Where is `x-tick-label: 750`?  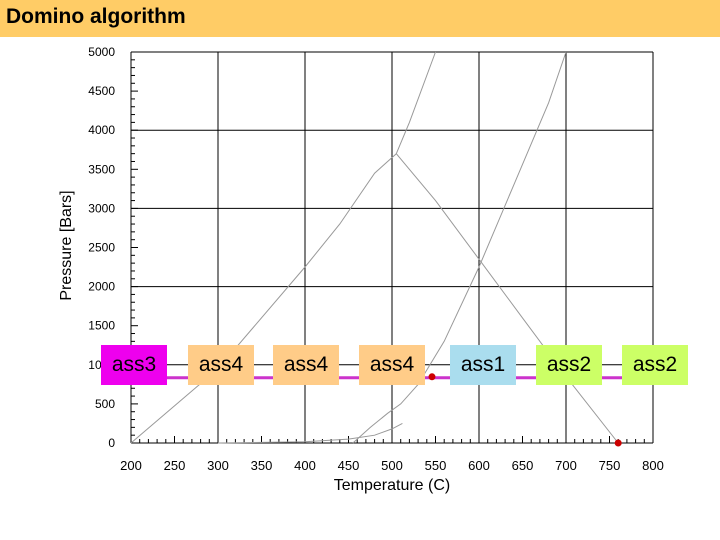 x-tick-label: 750 is located at coordinates (610, 465).